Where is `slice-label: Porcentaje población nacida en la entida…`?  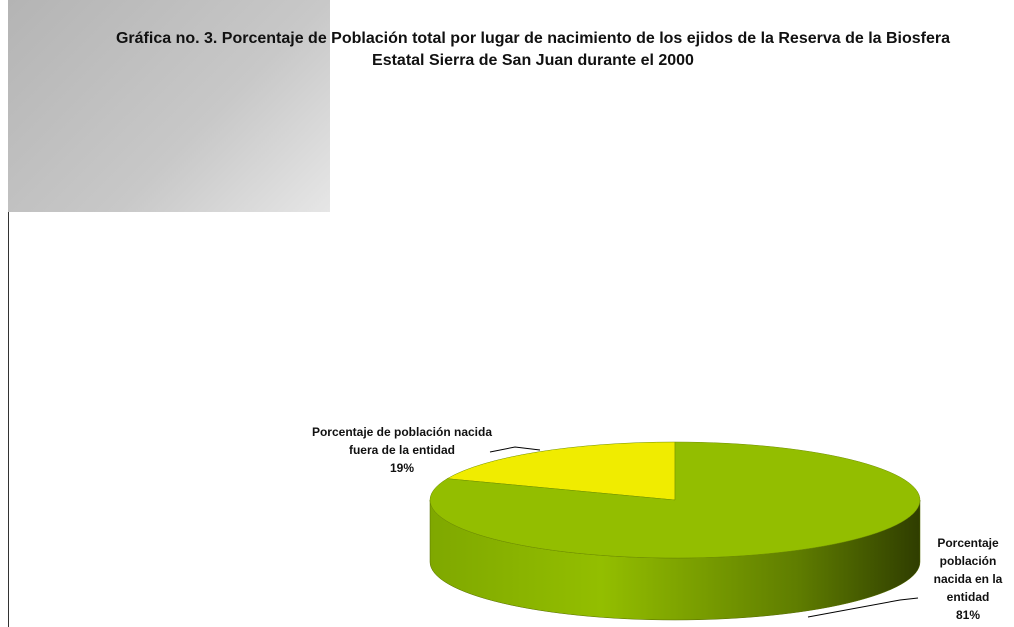
slice-label: Porcentaje población nacida en la entida… is located at coordinates (967, 579).